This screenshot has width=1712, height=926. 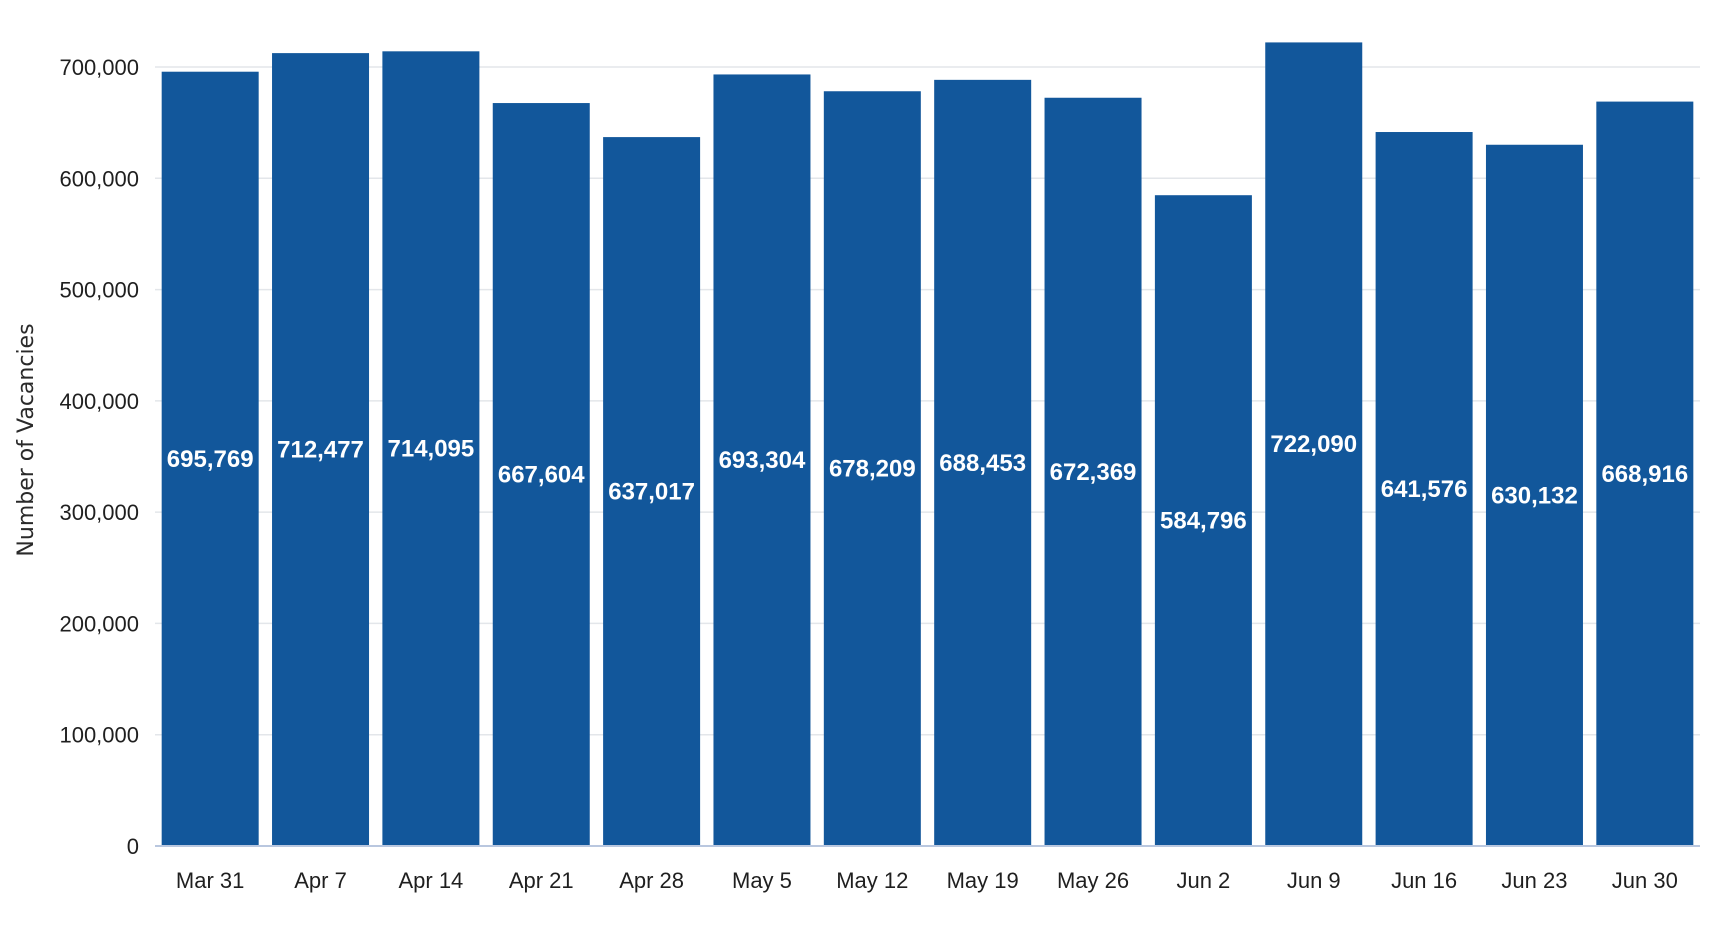 What do you see at coordinates (1093, 880) in the screenshot?
I see `x-tick-label: May 26` at bounding box center [1093, 880].